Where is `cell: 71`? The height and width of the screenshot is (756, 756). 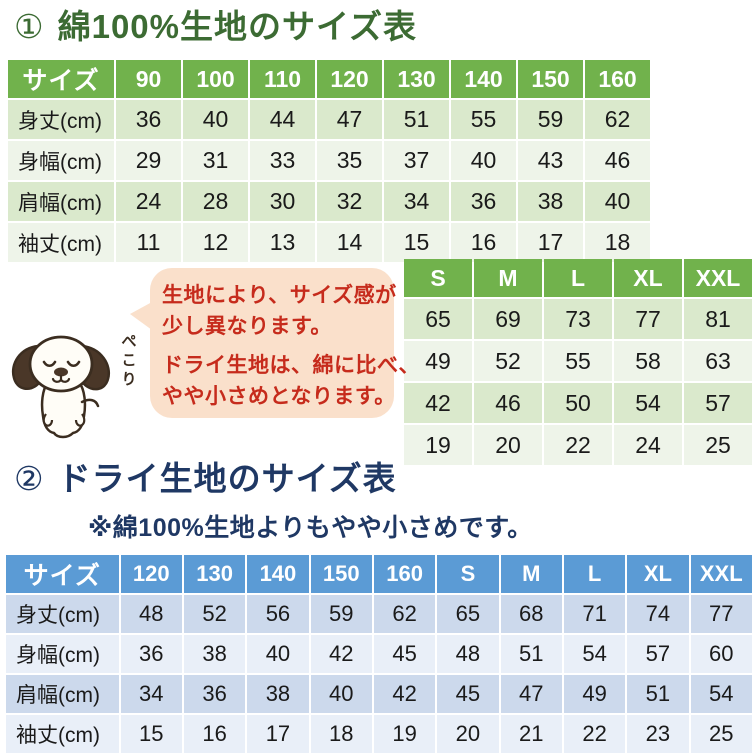 cell: 71 is located at coordinates (594, 614).